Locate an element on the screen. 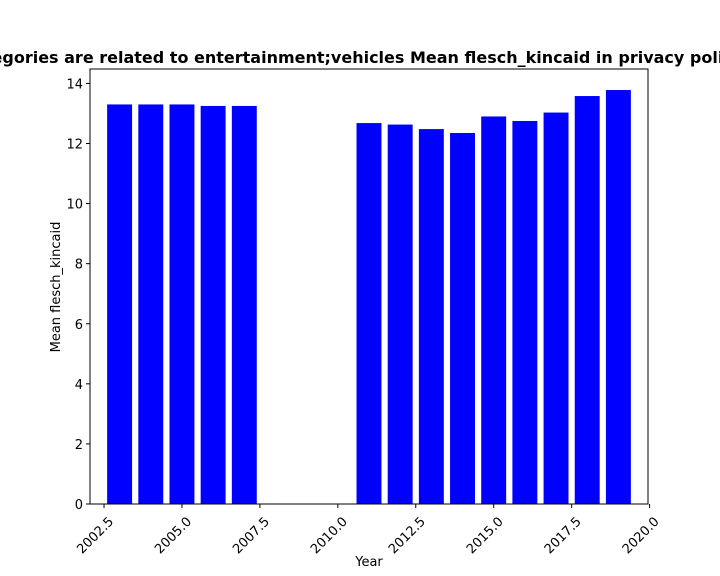 The width and height of the screenshot is (720, 576). y-tick-label: 14 is located at coordinates (74, 84).